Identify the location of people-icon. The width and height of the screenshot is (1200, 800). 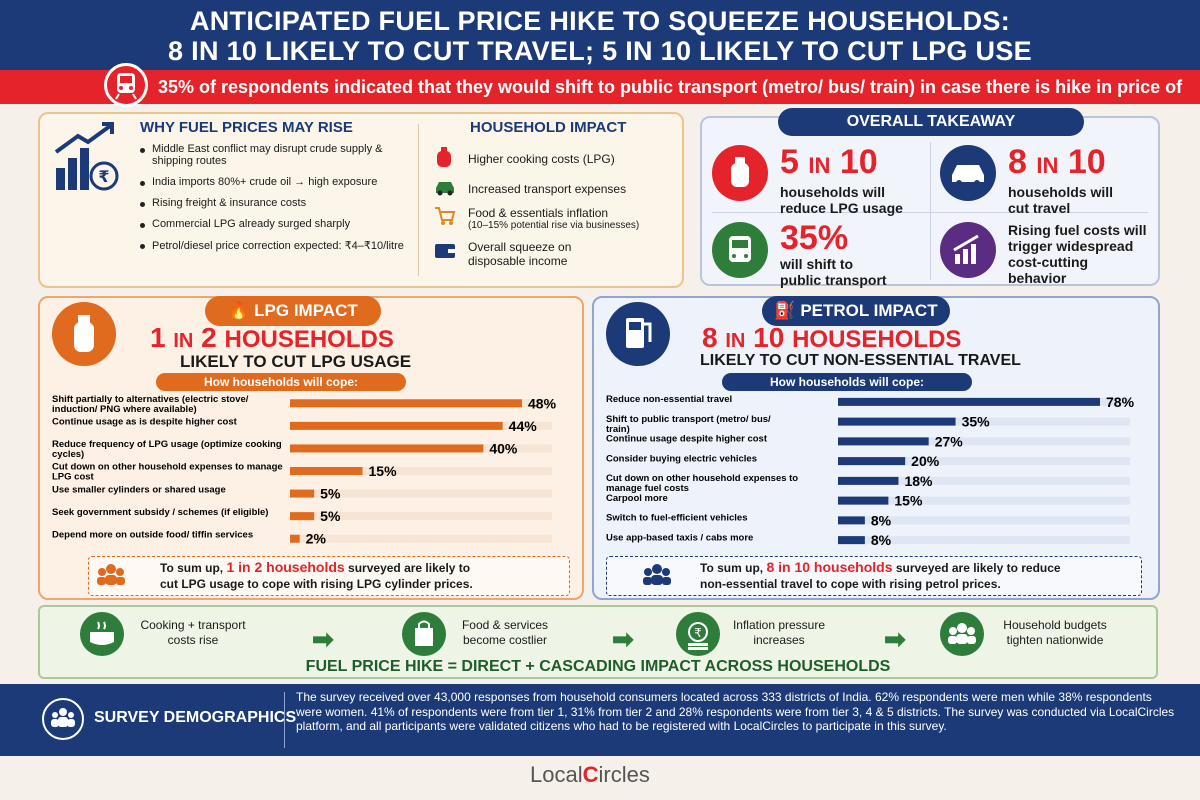
(962, 634).